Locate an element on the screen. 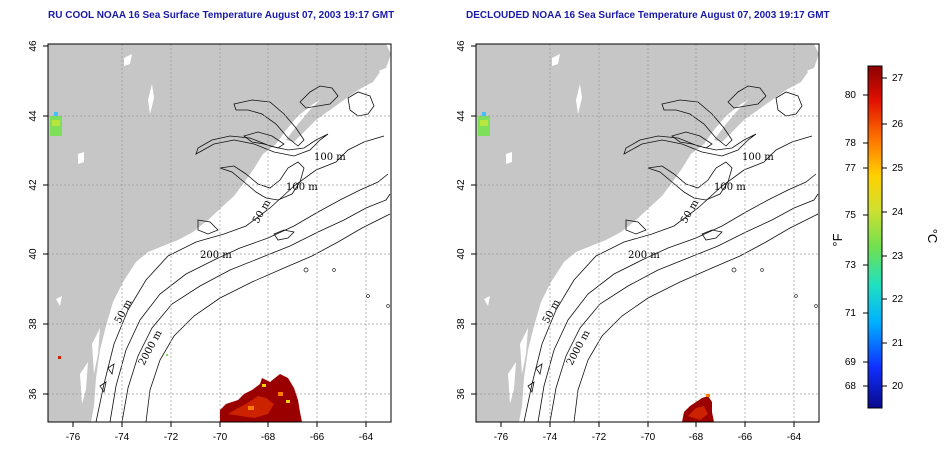  right-x-tick-4: -68 is located at coordinates (696, 437).